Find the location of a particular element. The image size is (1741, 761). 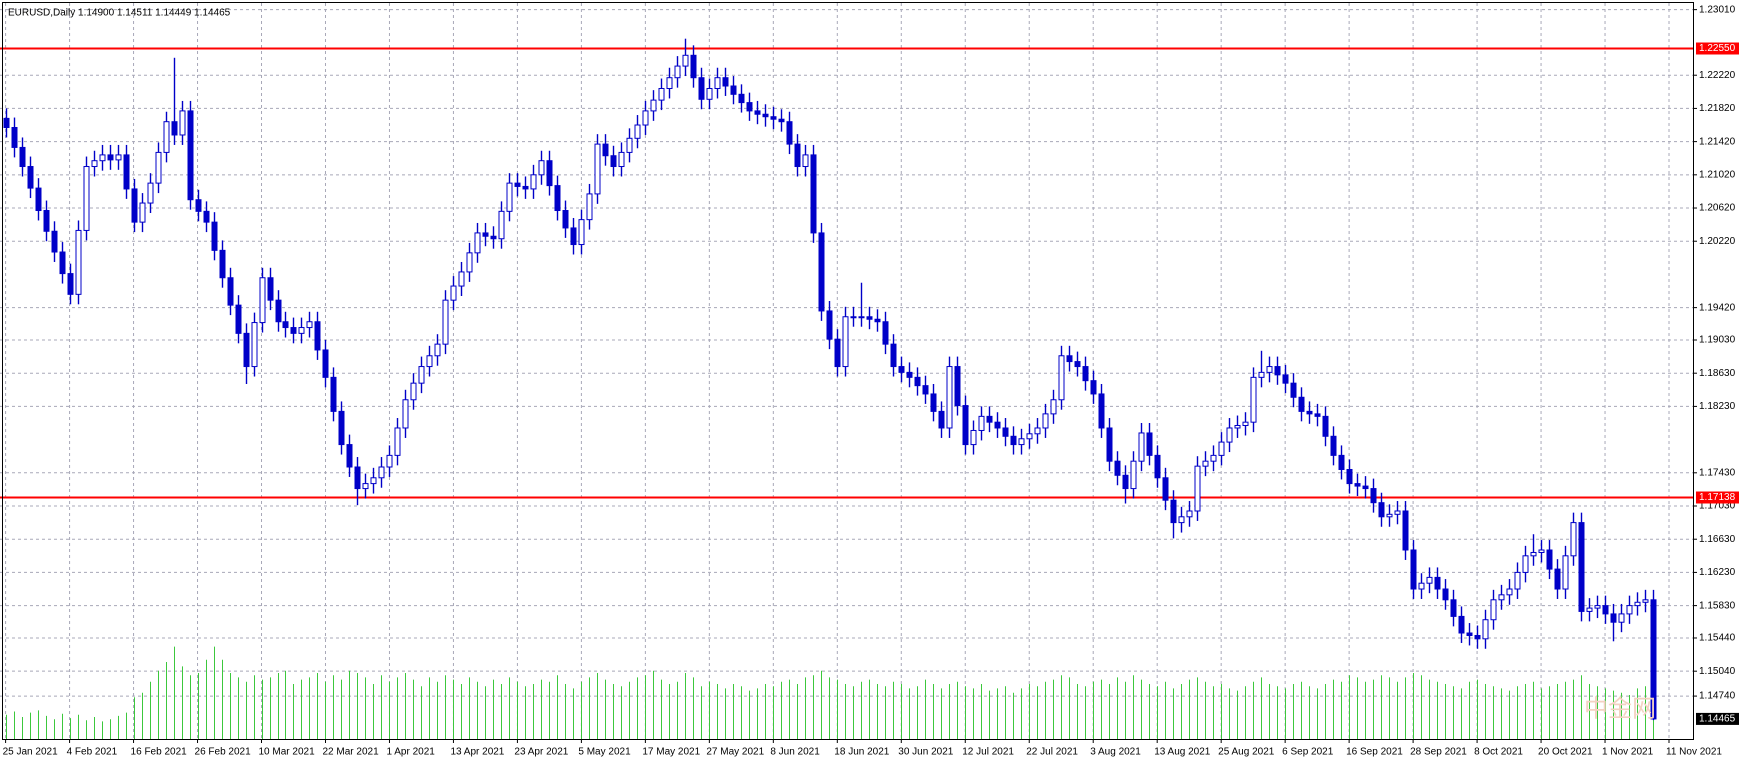

y-tick-label: 1.16230 is located at coordinates (1717, 572).